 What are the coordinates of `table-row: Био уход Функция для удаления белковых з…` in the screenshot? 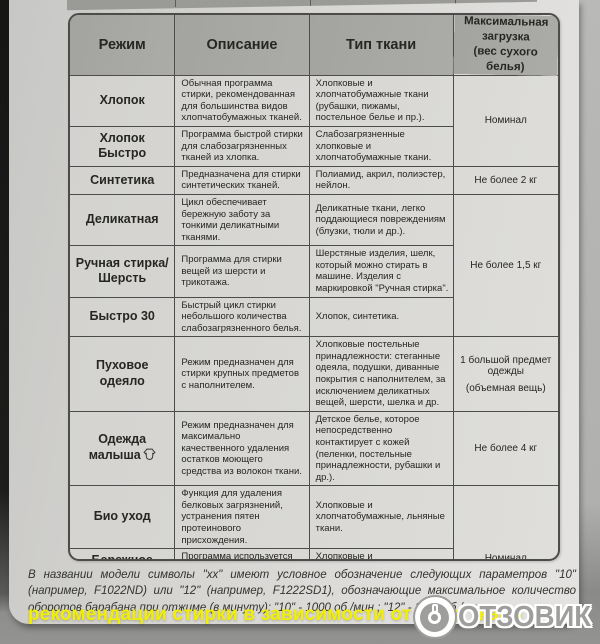 It's located at (314, 522).